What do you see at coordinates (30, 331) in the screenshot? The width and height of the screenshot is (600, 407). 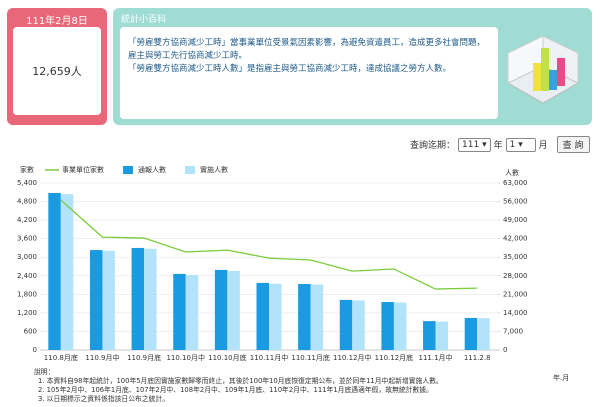 I see `y-tick-label: 600` at bounding box center [30, 331].